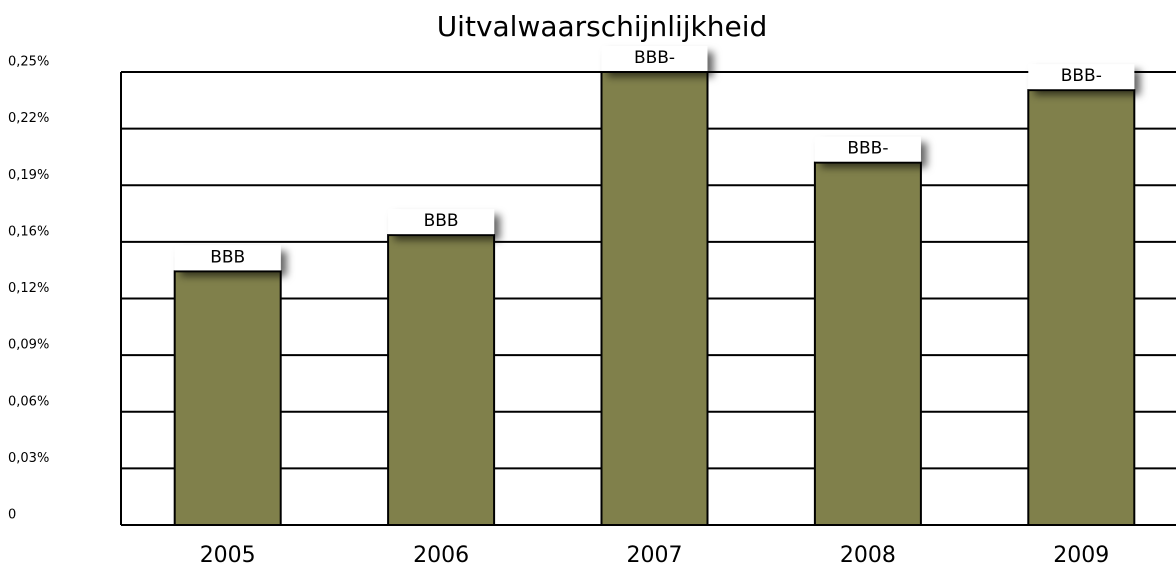  I want to click on chart-title: Uitvalwaarschijnlijkheid, so click(602, 26).